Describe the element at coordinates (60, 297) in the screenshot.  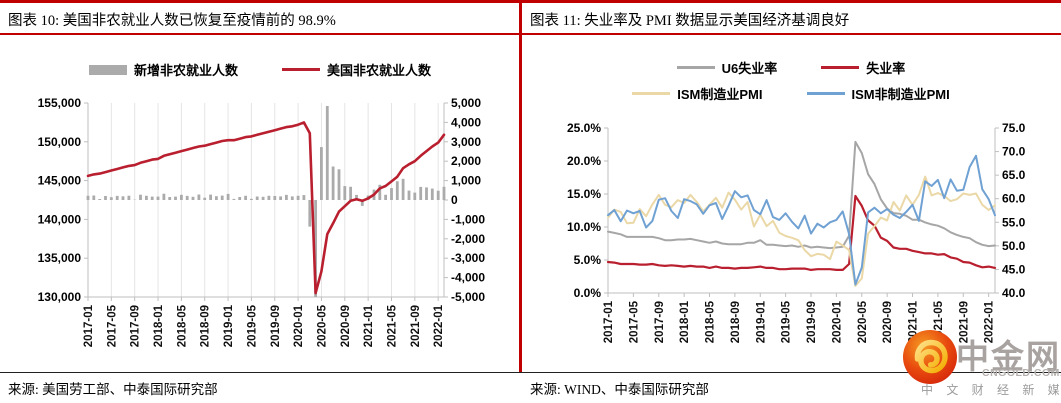
I see `svg-text: 130,000` at that location.